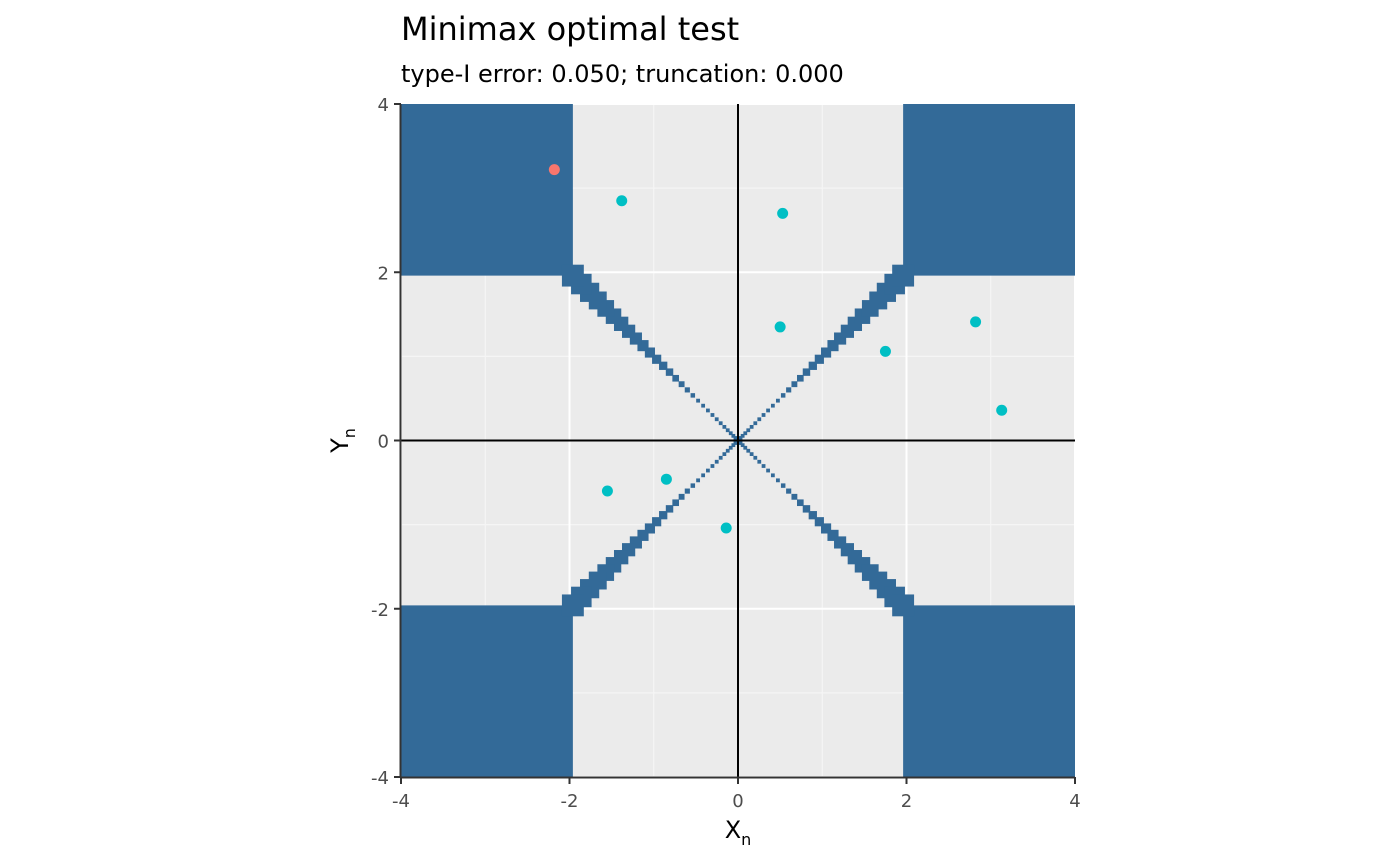  What do you see at coordinates (487, 691) in the screenshot?
I see `rejection-corner-bottom-left` at bounding box center [487, 691].